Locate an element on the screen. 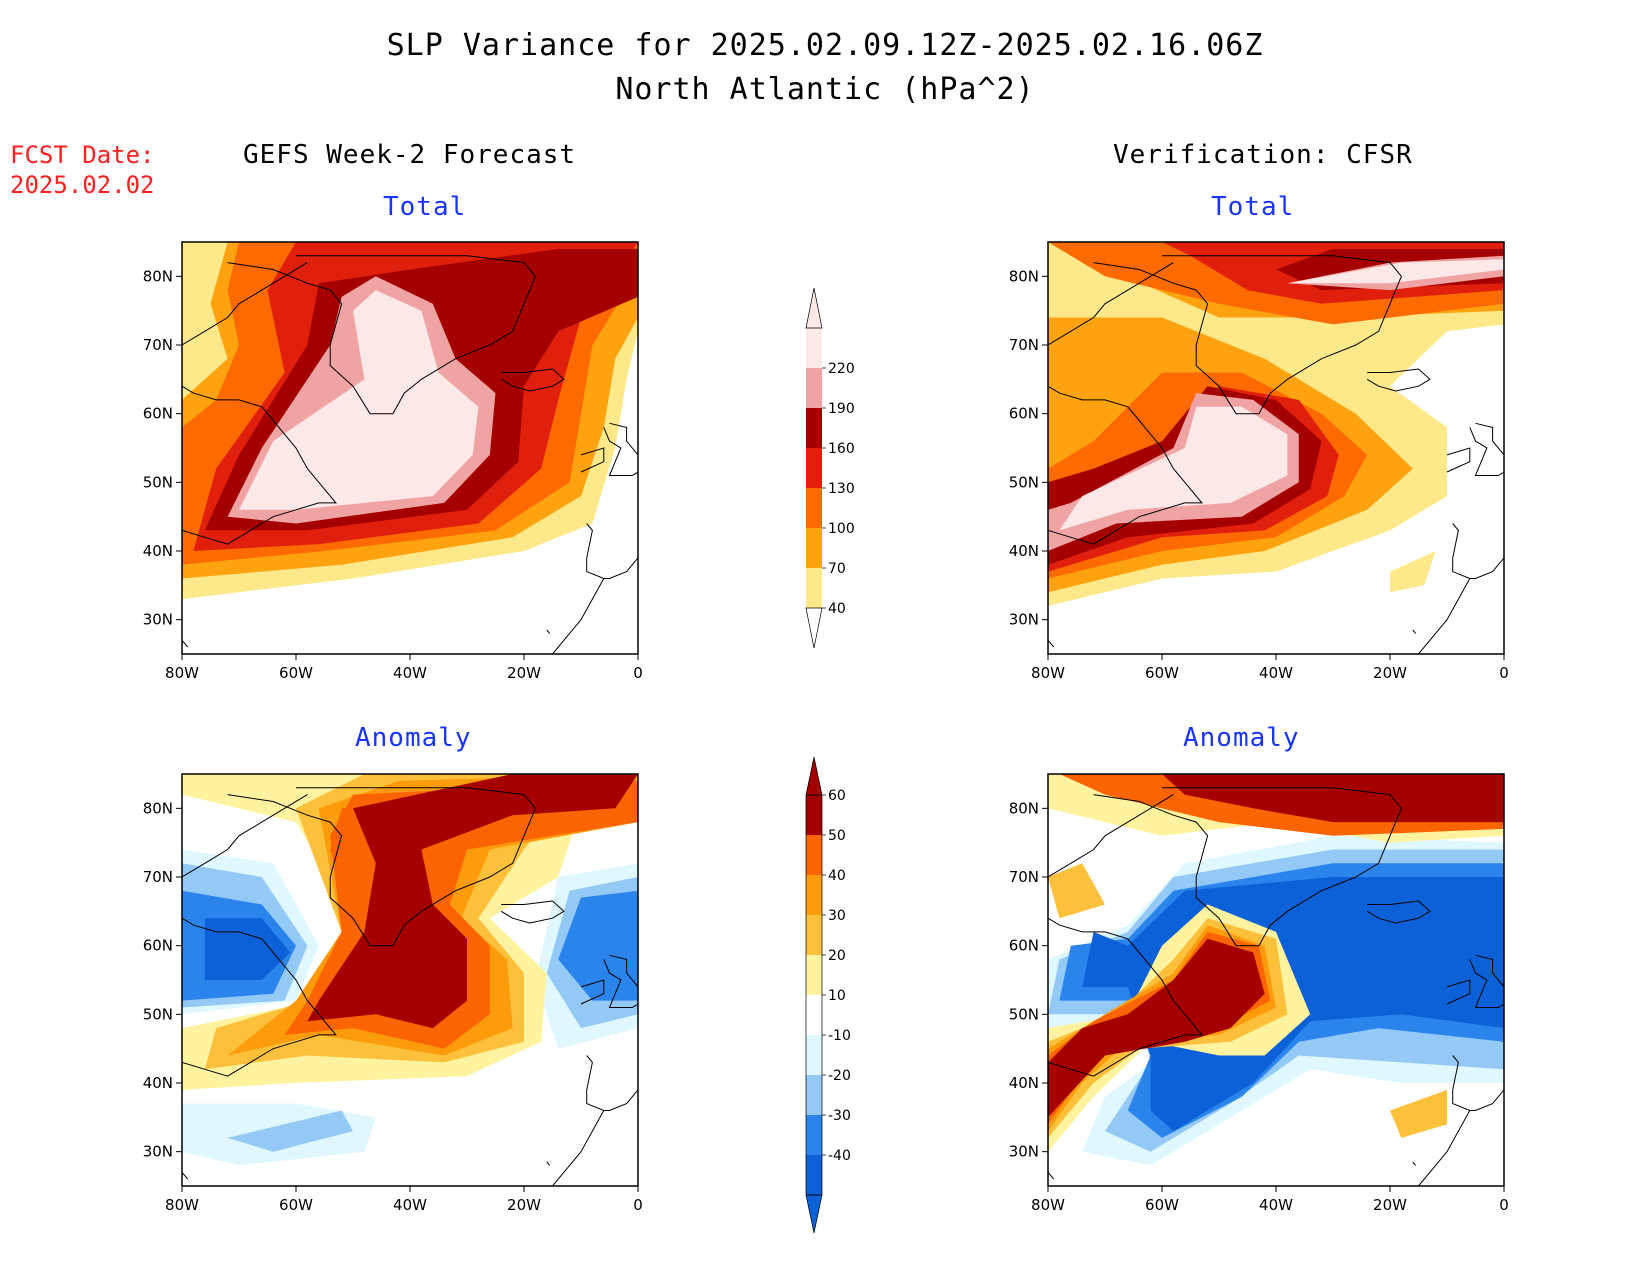 The width and height of the screenshot is (1650, 1275). verification-total-title: Total is located at coordinates (1253, 207).